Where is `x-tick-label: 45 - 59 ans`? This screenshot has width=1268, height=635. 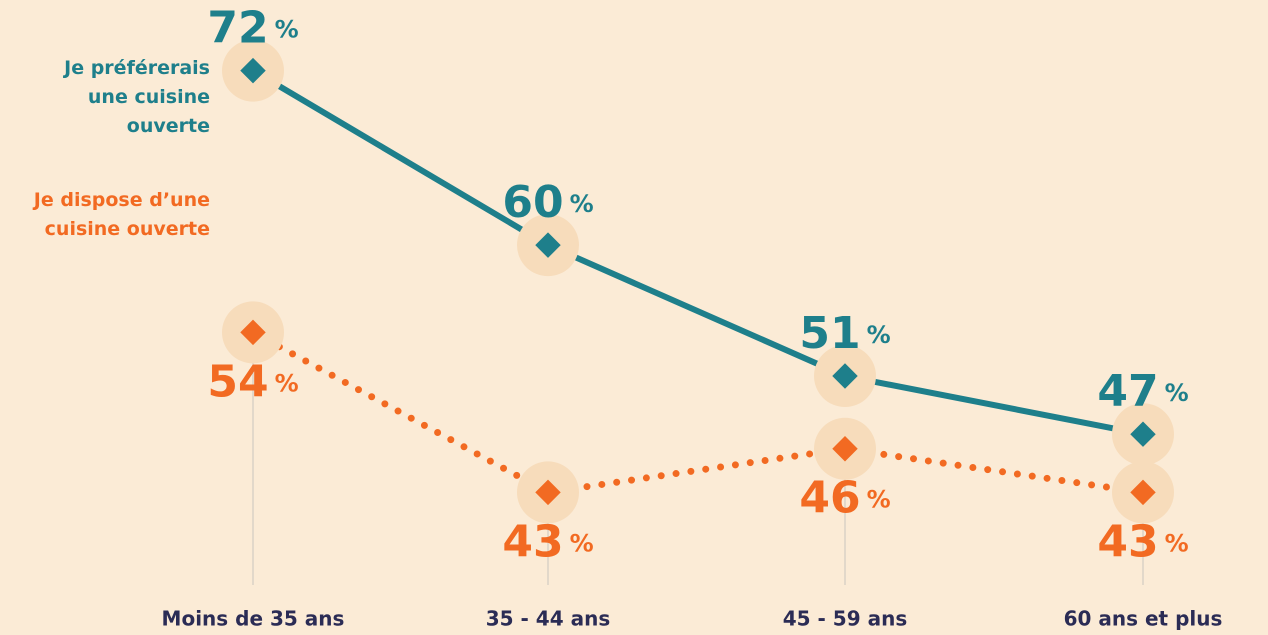 x-tick-label: 45 - 59 ans is located at coordinates (845, 619).